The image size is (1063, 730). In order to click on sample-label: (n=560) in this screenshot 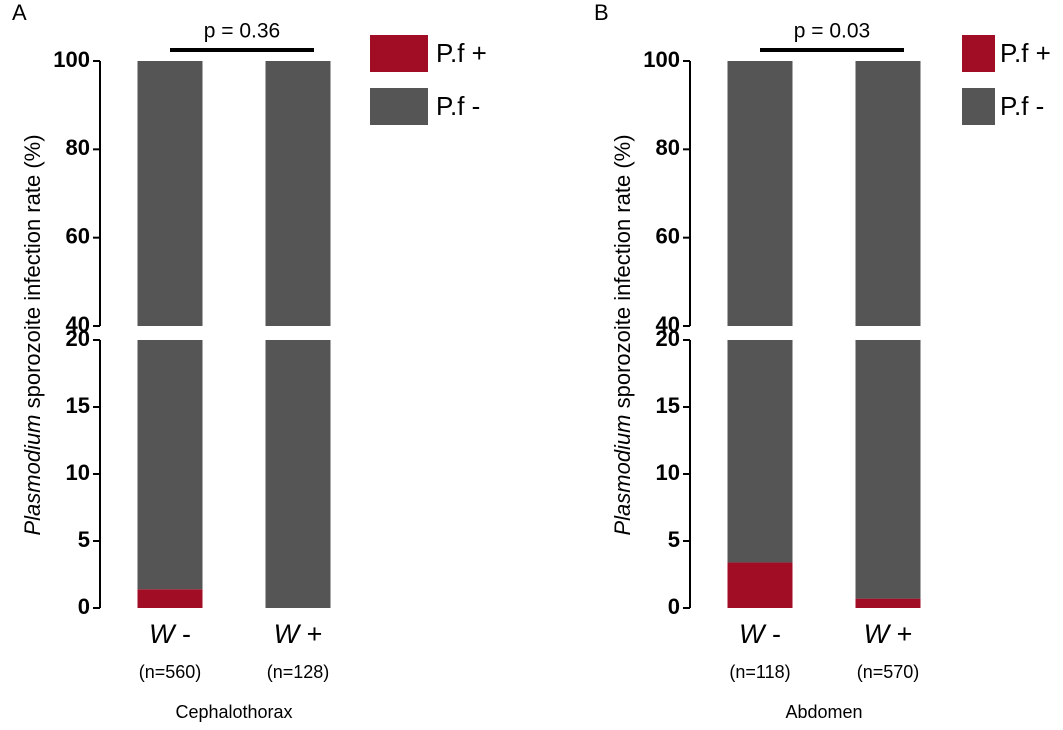, I will do `click(170, 672)`.